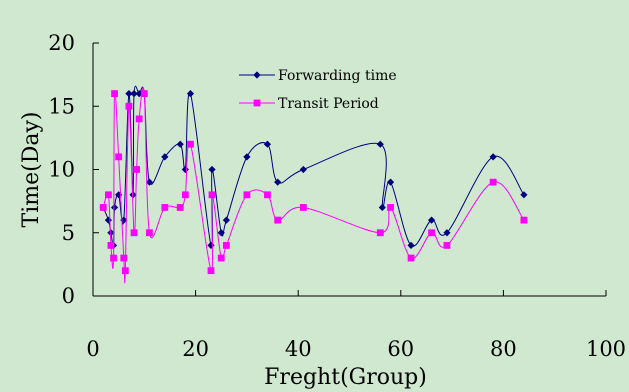 Image resolution: width=629 pixels, height=392 pixels. I want to click on legend-item-1: Forwarding time, so click(318, 76).